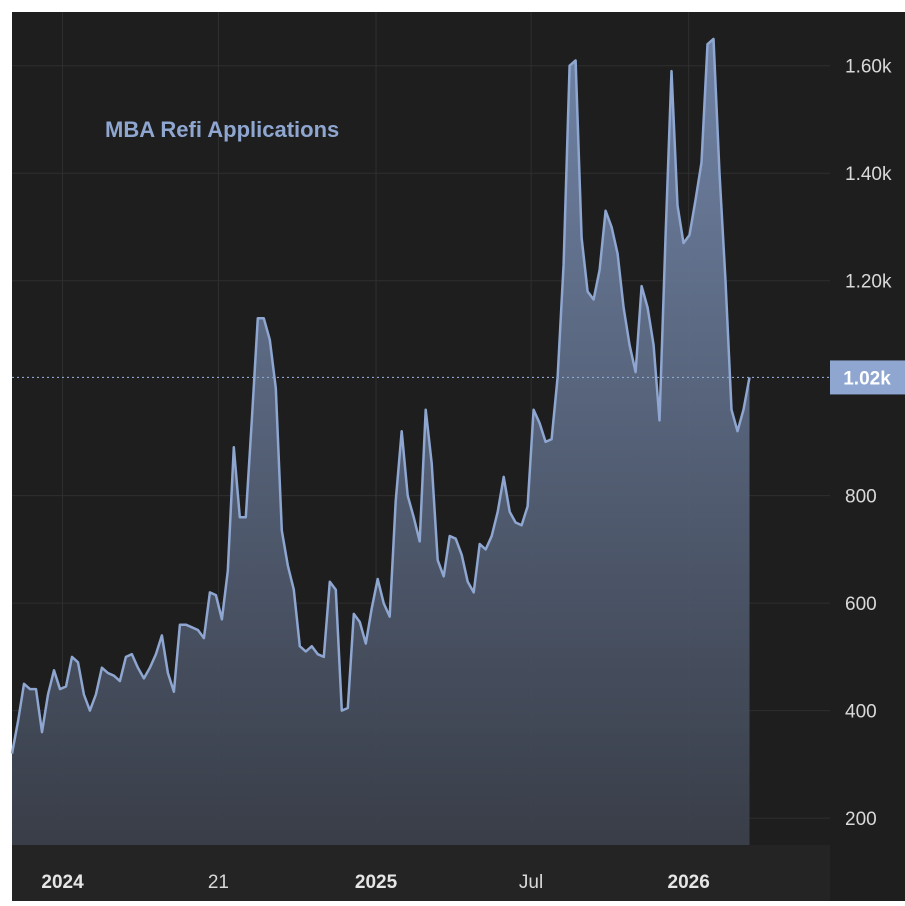 The image size is (905, 906). I want to click on y-tick-label: 200, so click(861, 819).